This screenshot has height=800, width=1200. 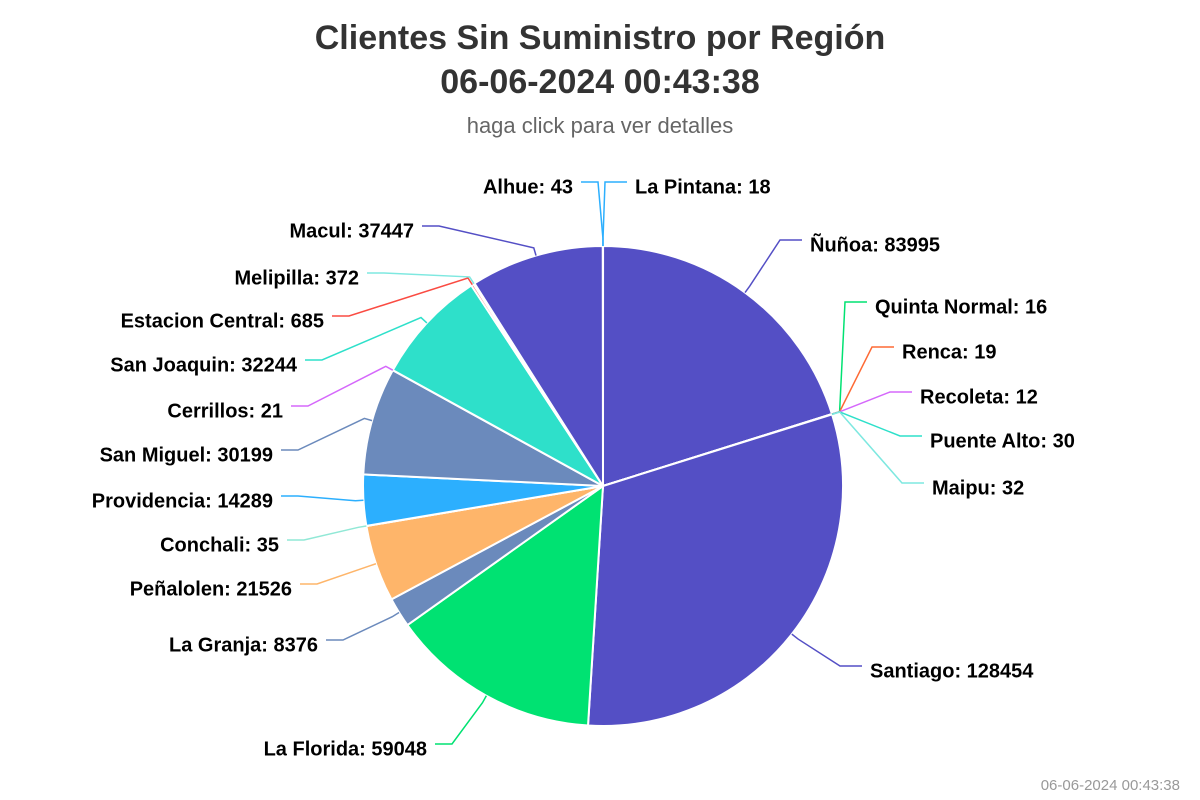 What do you see at coordinates (539, 367) in the screenshot?
I see `slice-macul` at bounding box center [539, 367].